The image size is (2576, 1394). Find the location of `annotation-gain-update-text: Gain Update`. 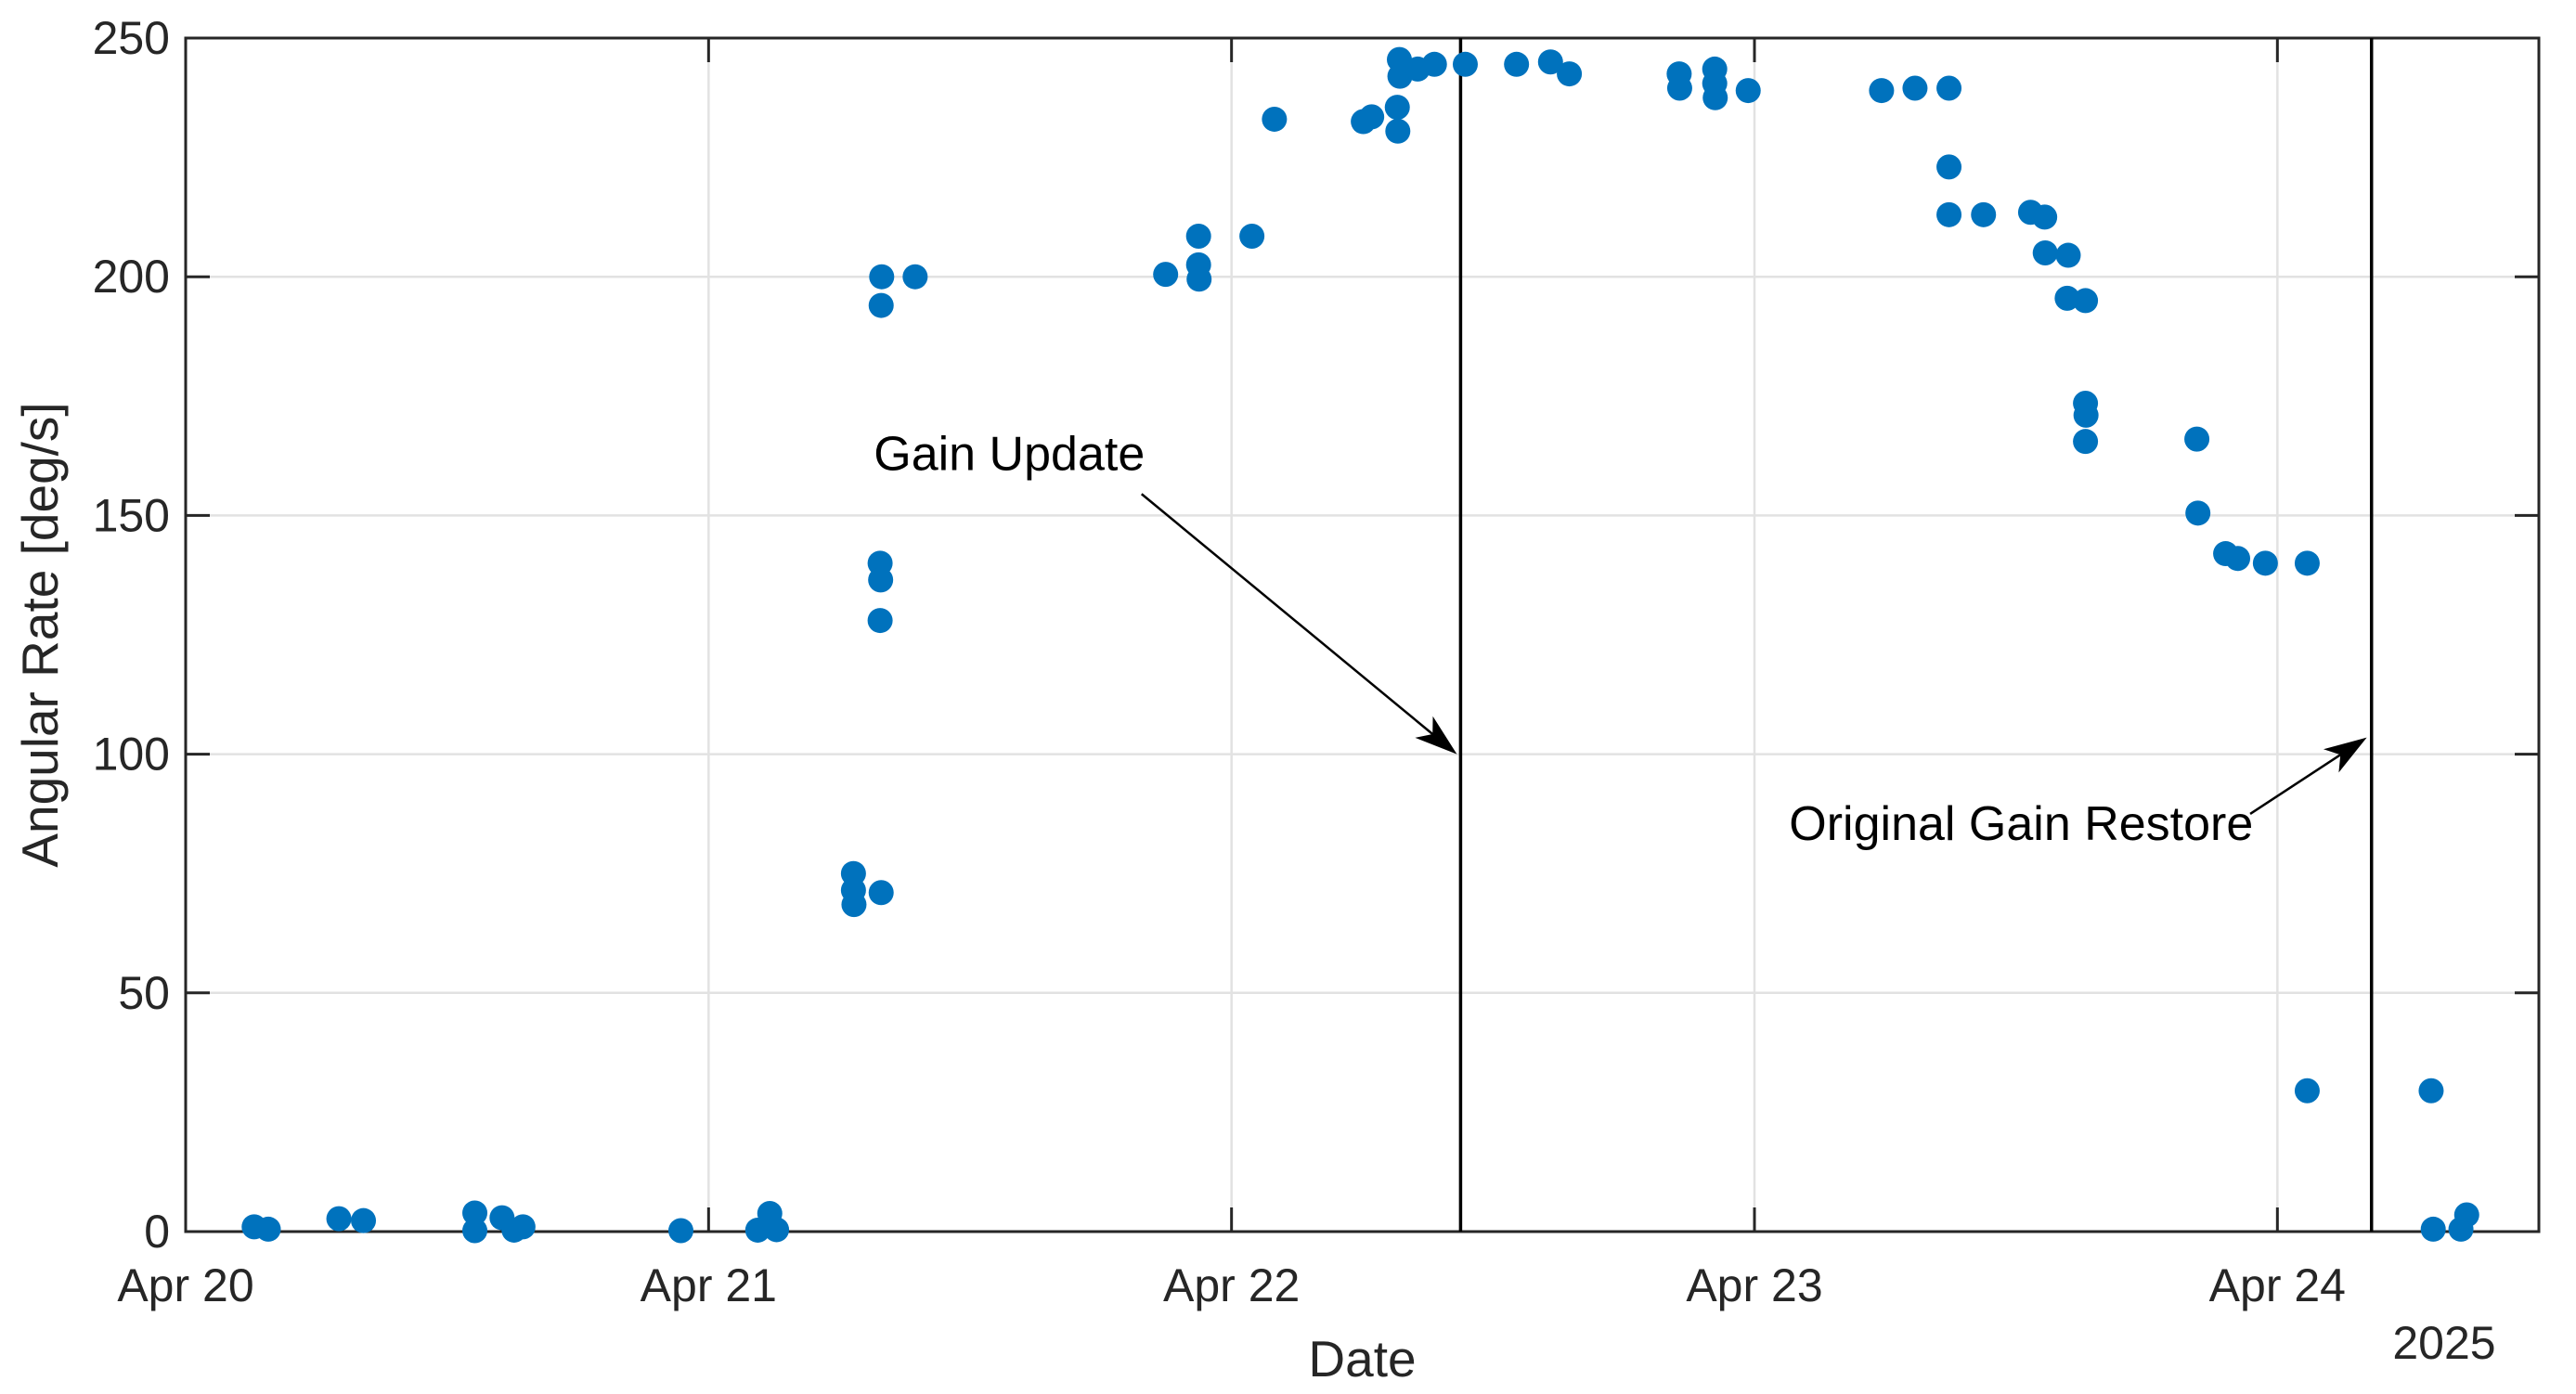

annotation-gain-update-text: Gain Update is located at coordinates (1009, 455).